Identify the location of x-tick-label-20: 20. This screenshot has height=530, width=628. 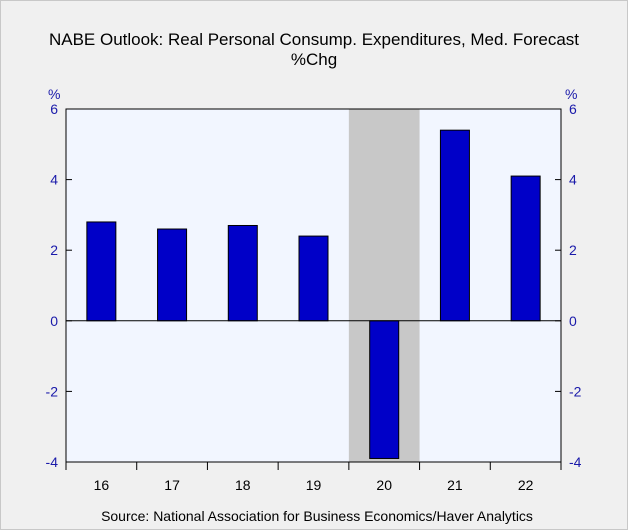
(384, 485).